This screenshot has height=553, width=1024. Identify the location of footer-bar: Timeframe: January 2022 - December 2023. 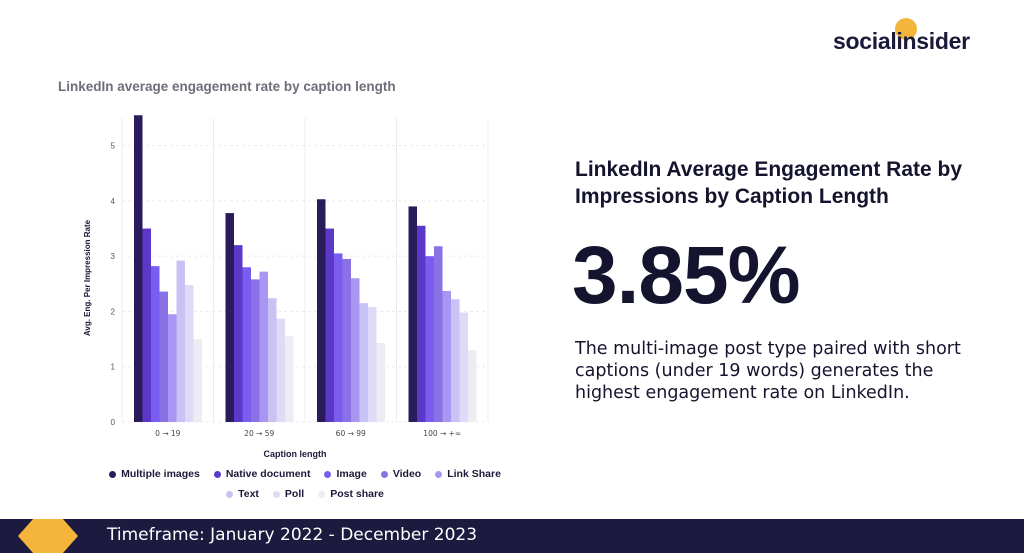
(512, 536).